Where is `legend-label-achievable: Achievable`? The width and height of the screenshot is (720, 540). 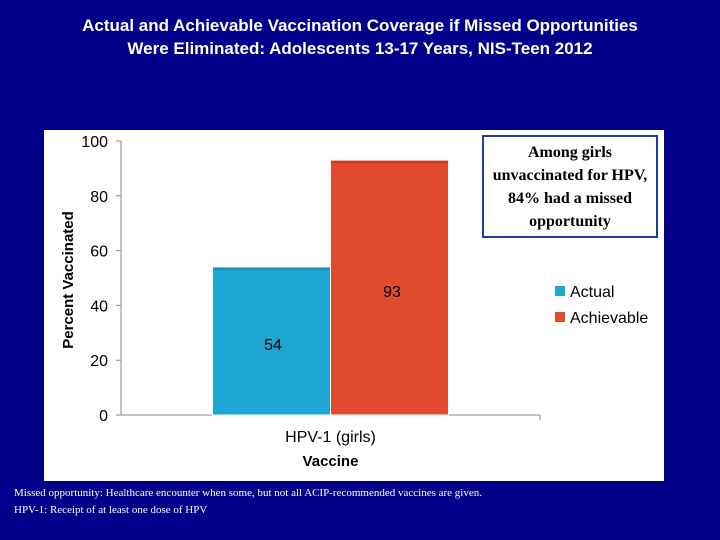 legend-label-achievable: Achievable is located at coordinates (609, 318).